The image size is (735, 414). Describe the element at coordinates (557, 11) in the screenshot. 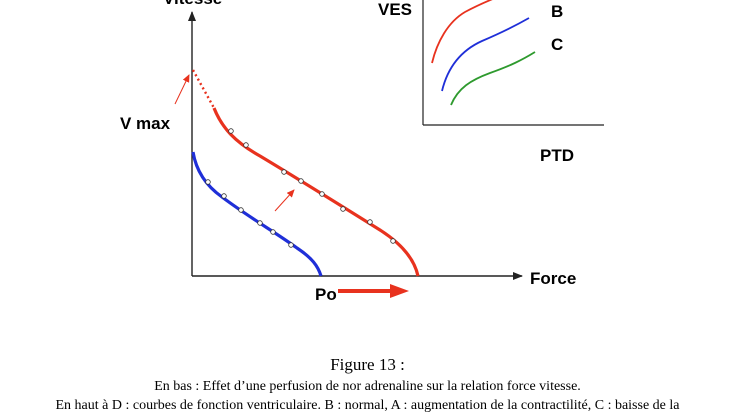

I see `inset-curve-label-b: B` at that location.